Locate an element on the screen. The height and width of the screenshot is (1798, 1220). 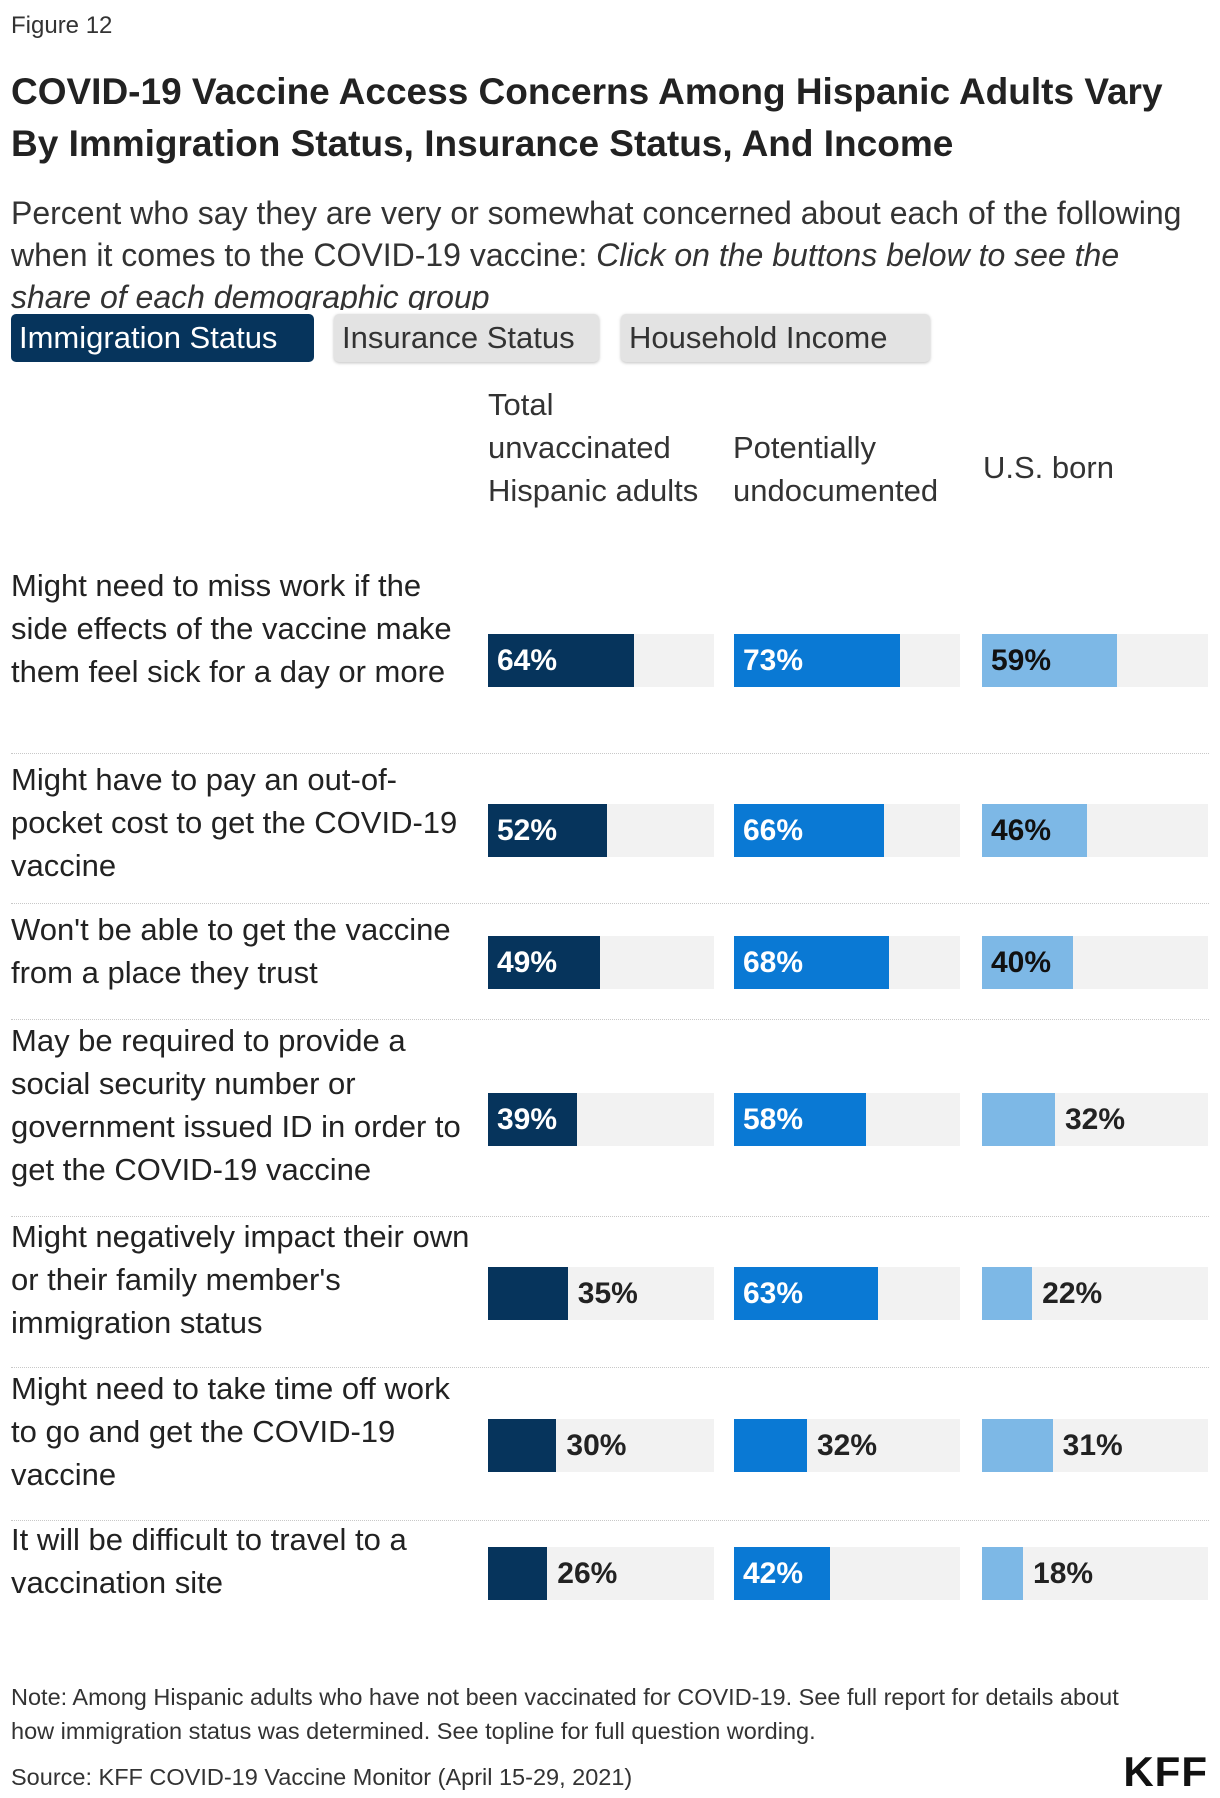
value-label-undocumented: 68% is located at coordinates (773, 962).